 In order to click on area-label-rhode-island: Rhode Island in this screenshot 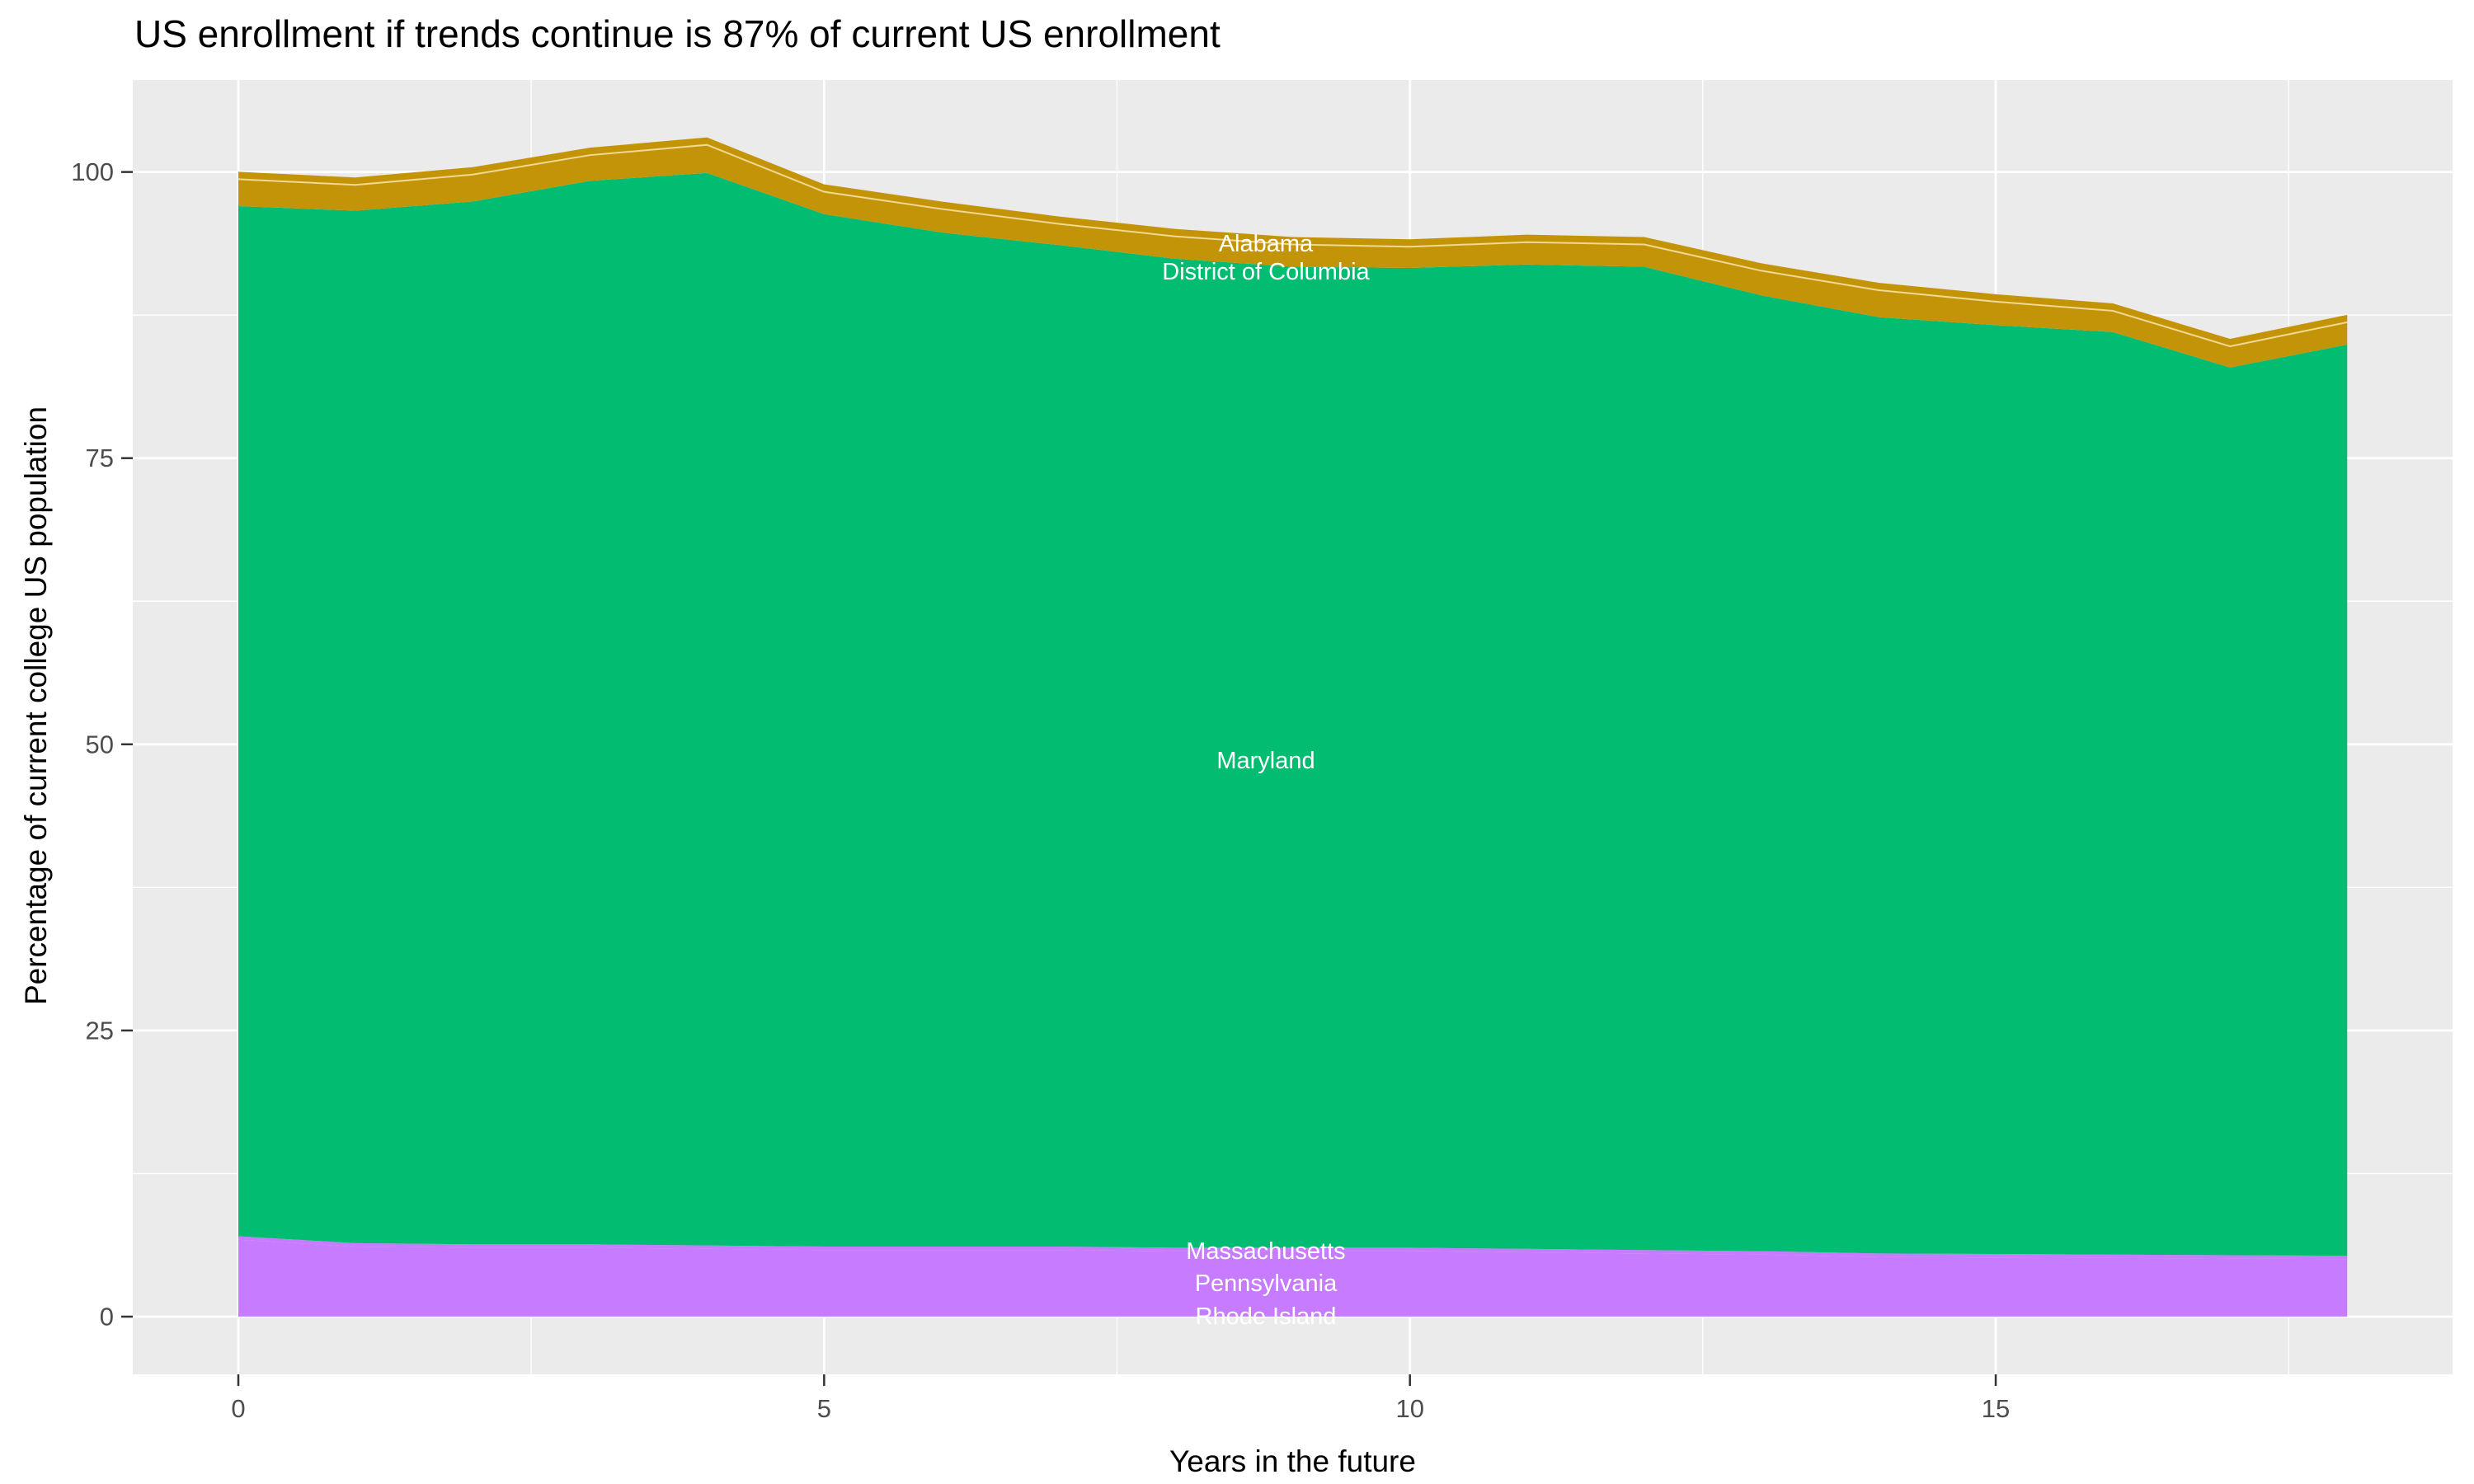, I will do `click(1266, 1316)`.